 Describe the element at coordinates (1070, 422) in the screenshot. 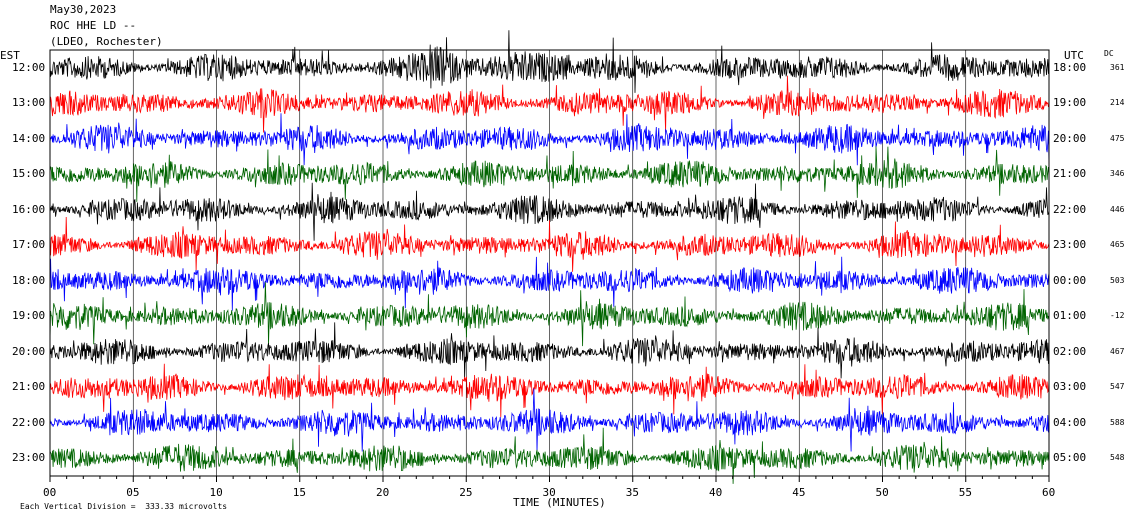

I see `right-hour-label: 04:00` at that location.